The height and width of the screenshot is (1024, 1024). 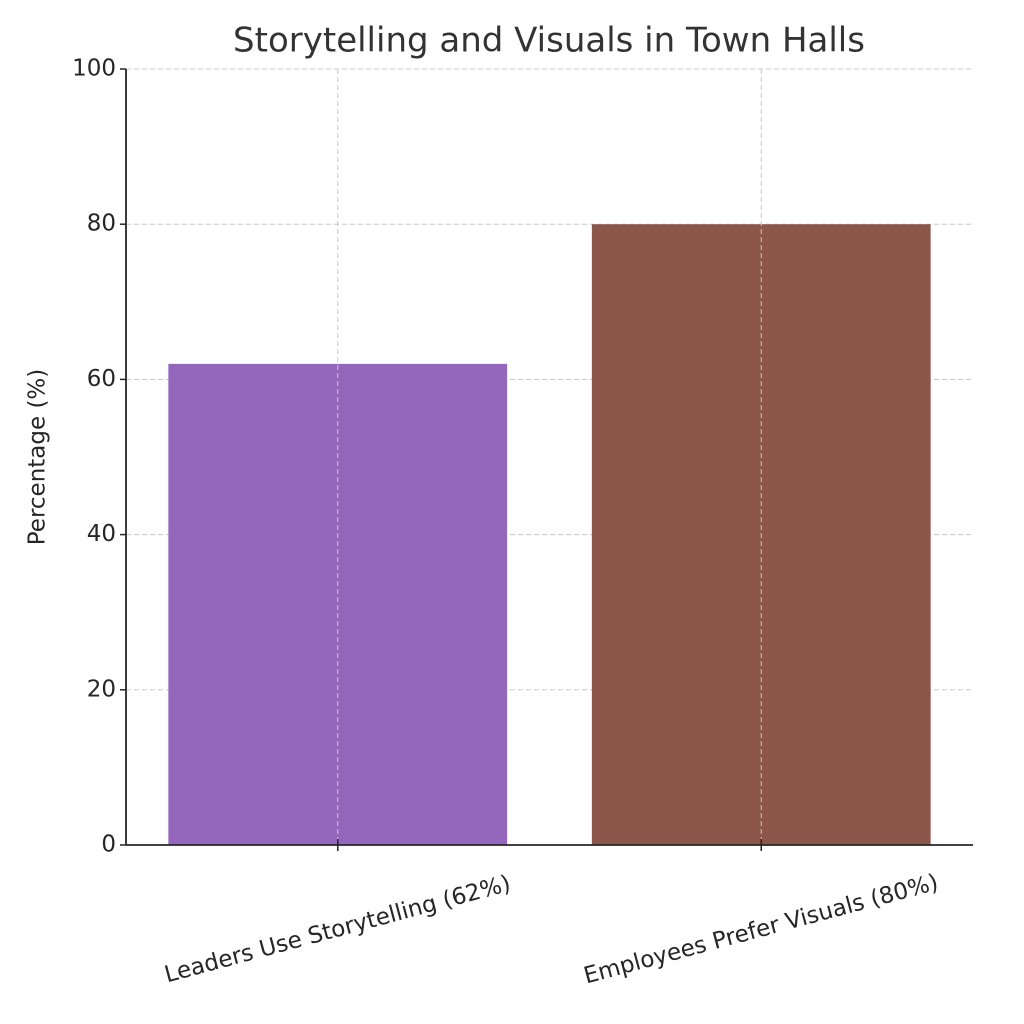 What do you see at coordinates (338, 930) in the screenshot?
I see `x-tick-label: Leaders Use Storytelling (62%)` at bounding box center [338, 930].